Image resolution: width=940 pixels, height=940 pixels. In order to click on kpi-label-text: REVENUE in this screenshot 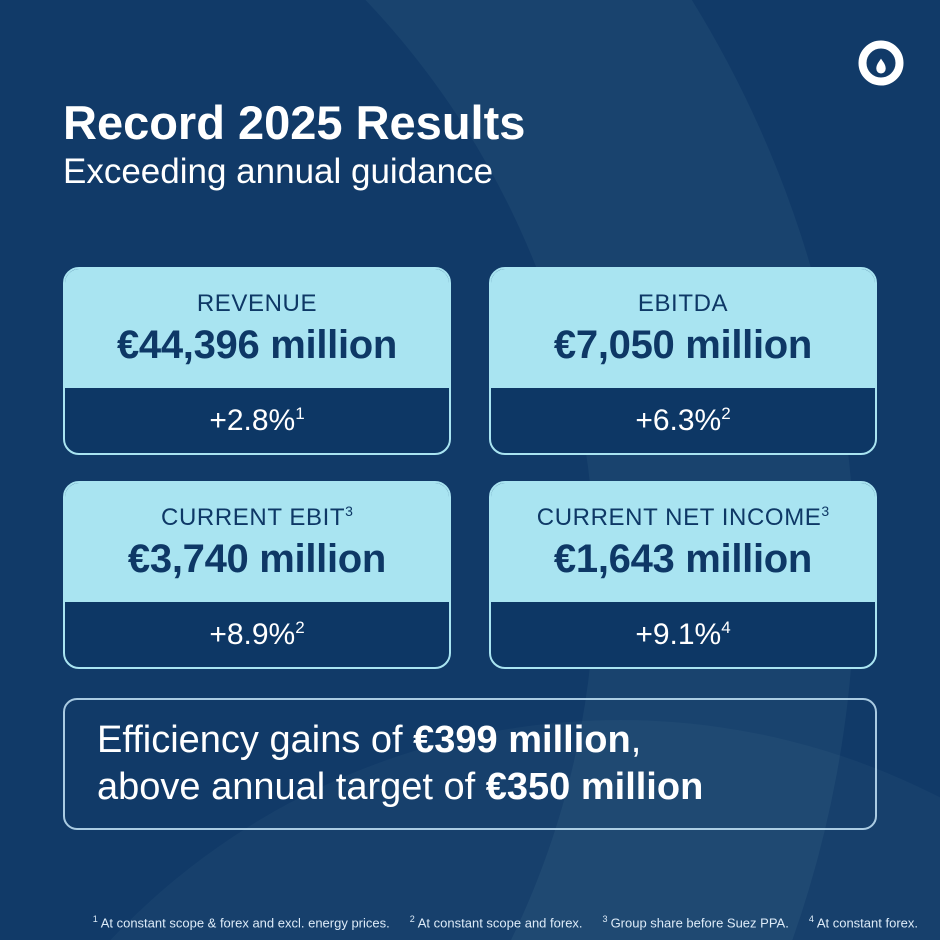, I will do `click(257, 303)`.